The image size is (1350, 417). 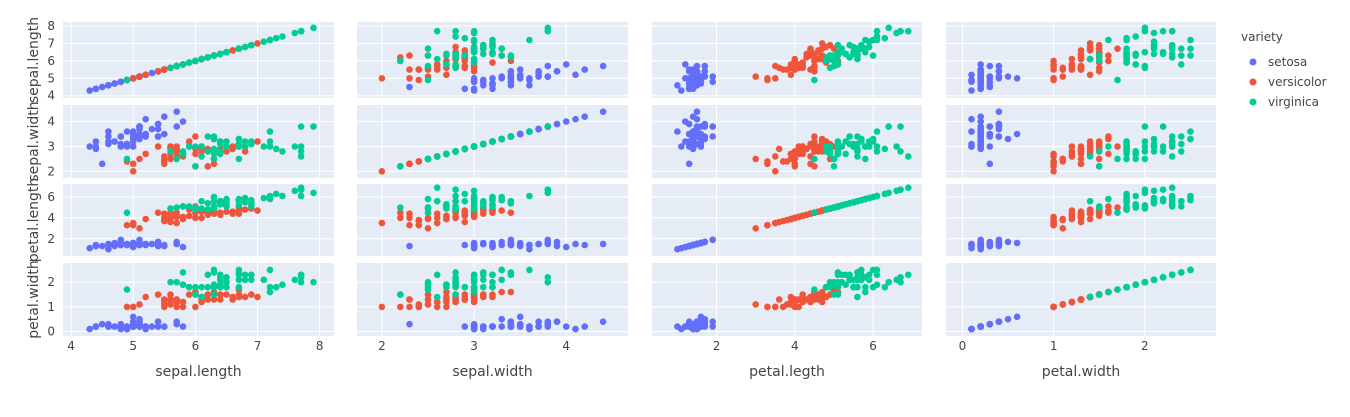 I want to click on y-tick-label: 5, so click(x=51, y=78).